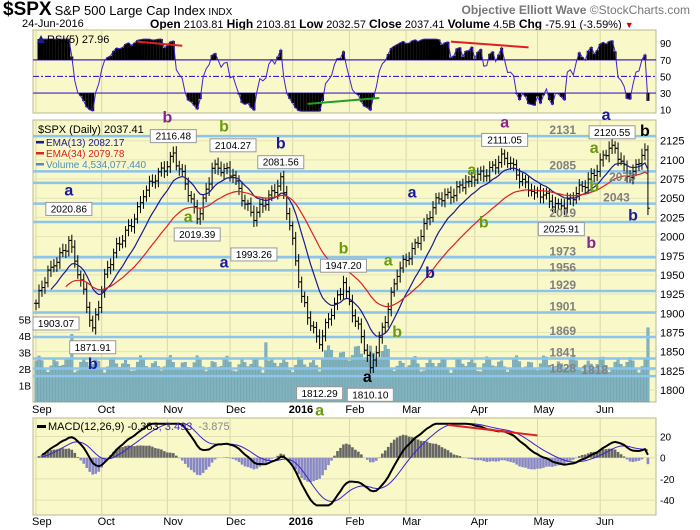 This screenshot has width=700, height=530. I want to click on wave-label: b, so click(594, 186).